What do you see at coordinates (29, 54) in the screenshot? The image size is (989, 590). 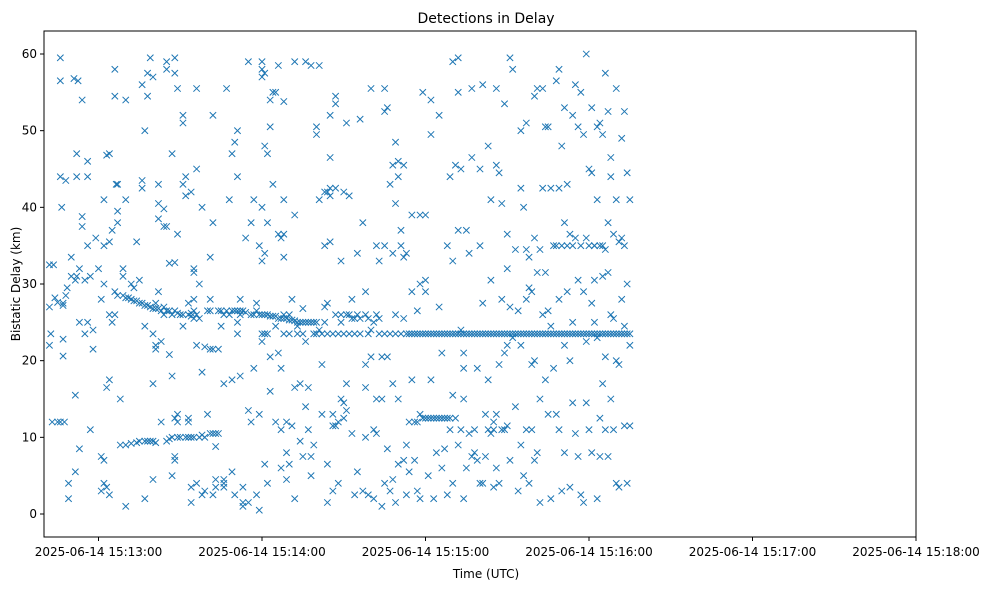 I see `y-tick-label: 60` at bounding box center [29, 54].